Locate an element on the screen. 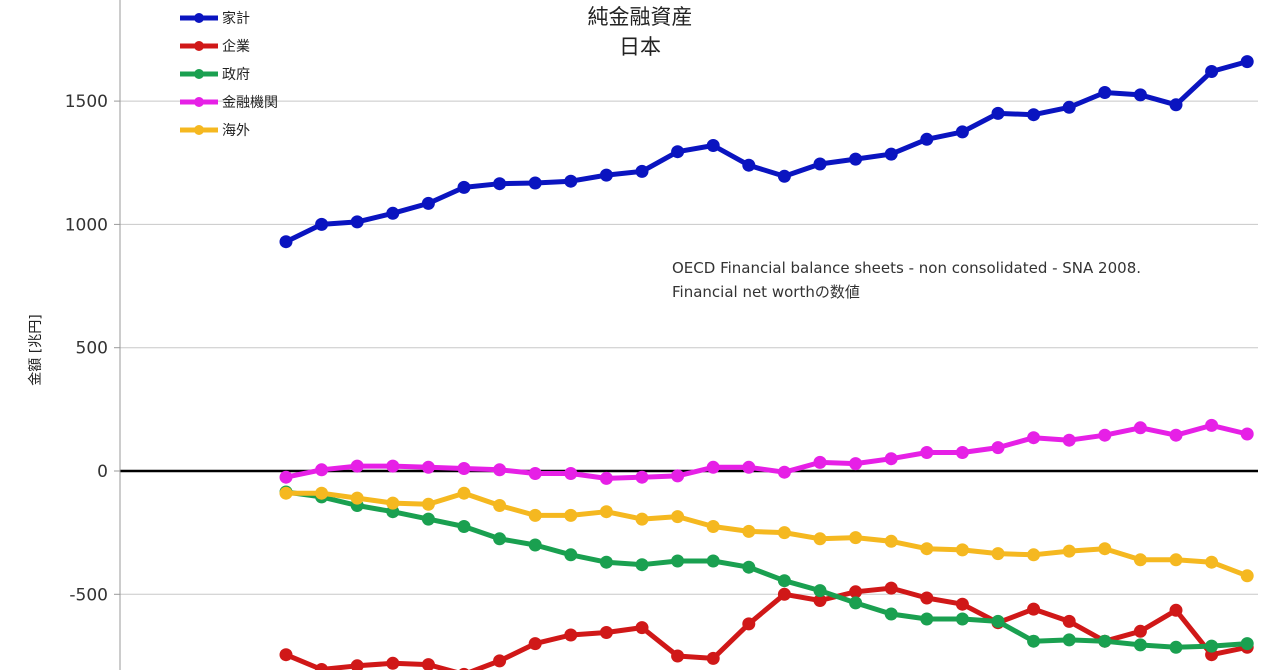  legend-label: 金融機関 is located at coordinates (250, 103).